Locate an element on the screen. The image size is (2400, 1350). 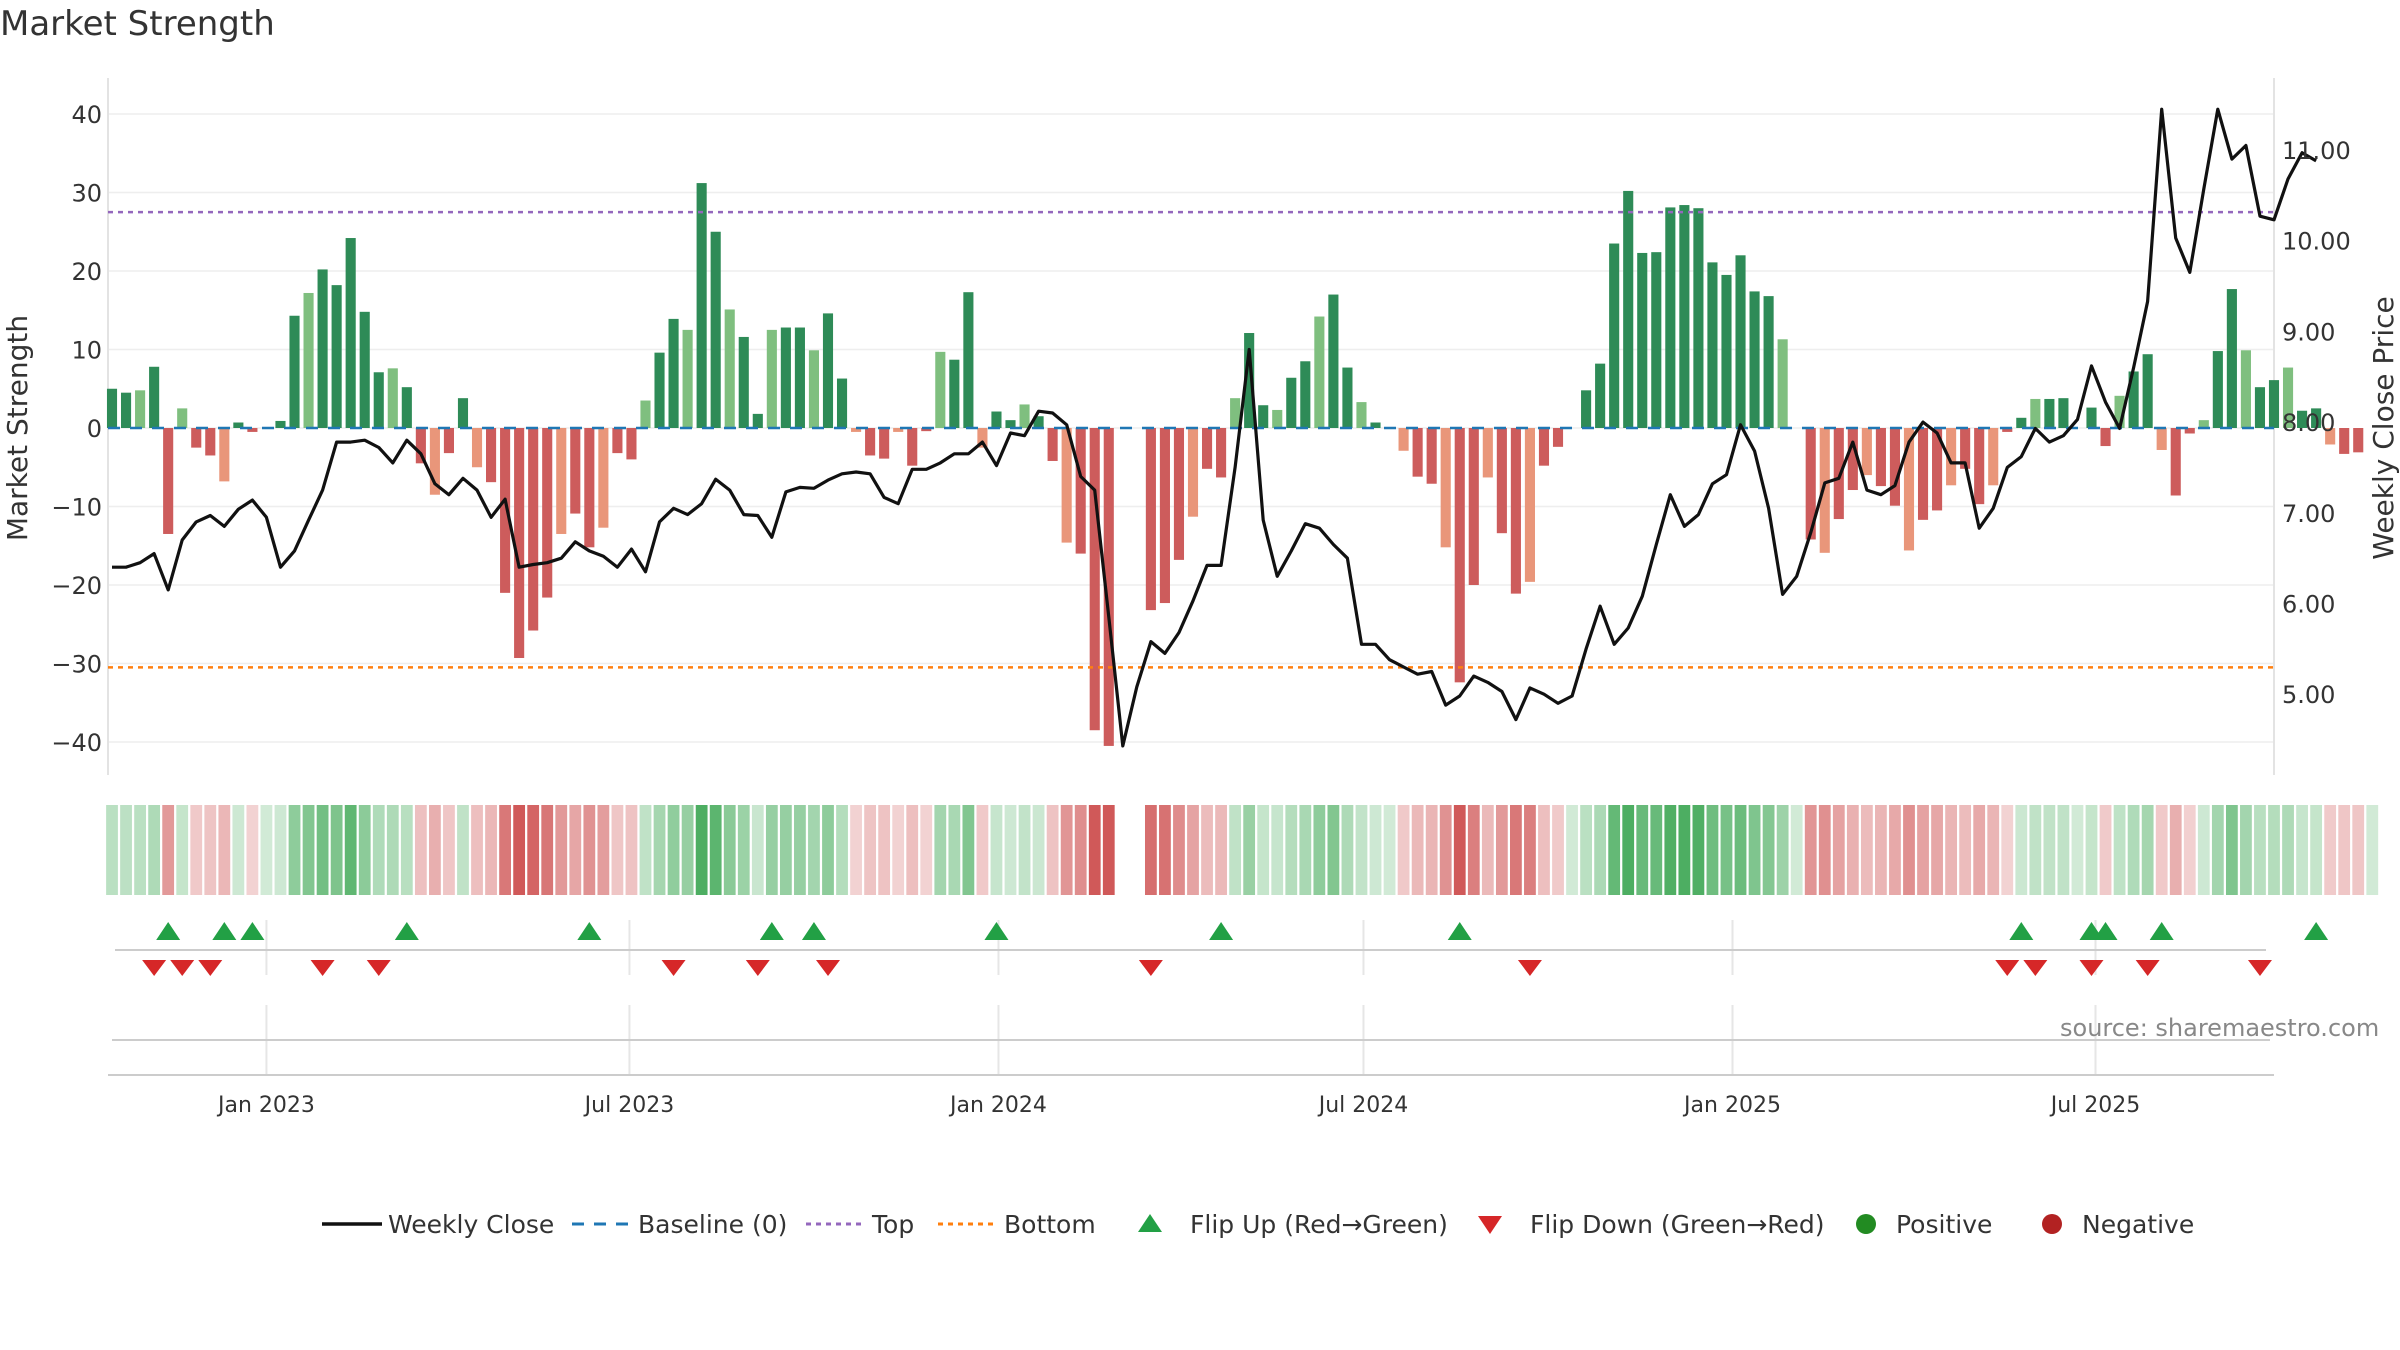
legend-swatch-flip-down is located at coordinates (1490, 1225).